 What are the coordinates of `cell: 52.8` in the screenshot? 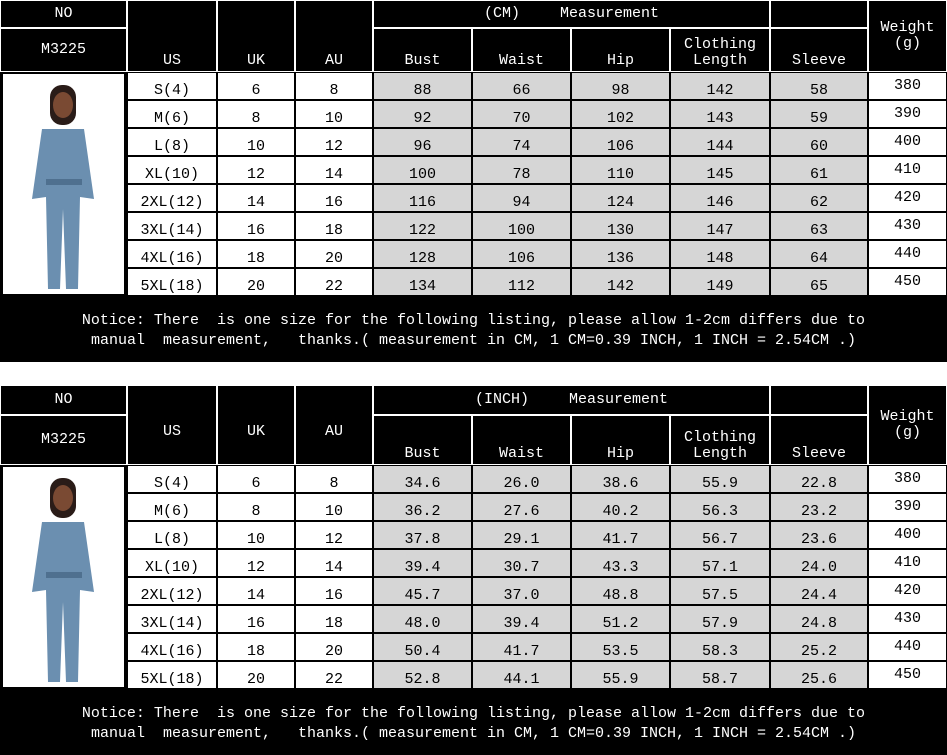 It's located at (422, 675).